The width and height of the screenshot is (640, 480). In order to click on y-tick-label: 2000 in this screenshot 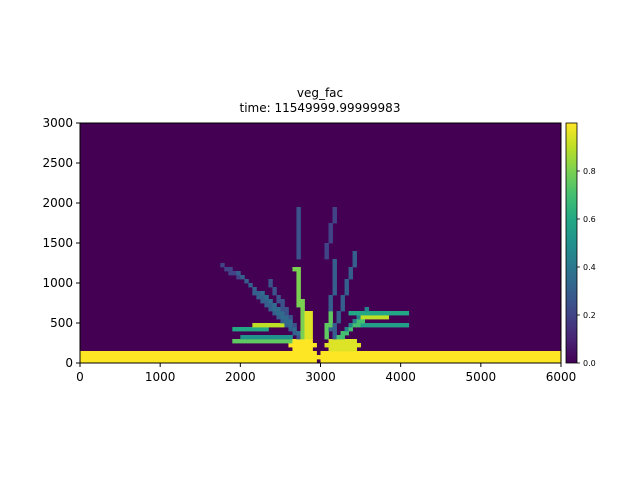, I will do `click(57, 203)`.